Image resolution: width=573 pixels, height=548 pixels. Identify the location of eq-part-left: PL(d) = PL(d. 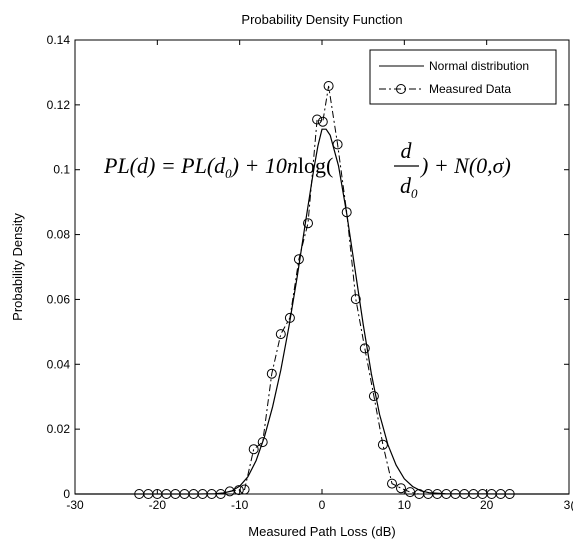
(164, 165).